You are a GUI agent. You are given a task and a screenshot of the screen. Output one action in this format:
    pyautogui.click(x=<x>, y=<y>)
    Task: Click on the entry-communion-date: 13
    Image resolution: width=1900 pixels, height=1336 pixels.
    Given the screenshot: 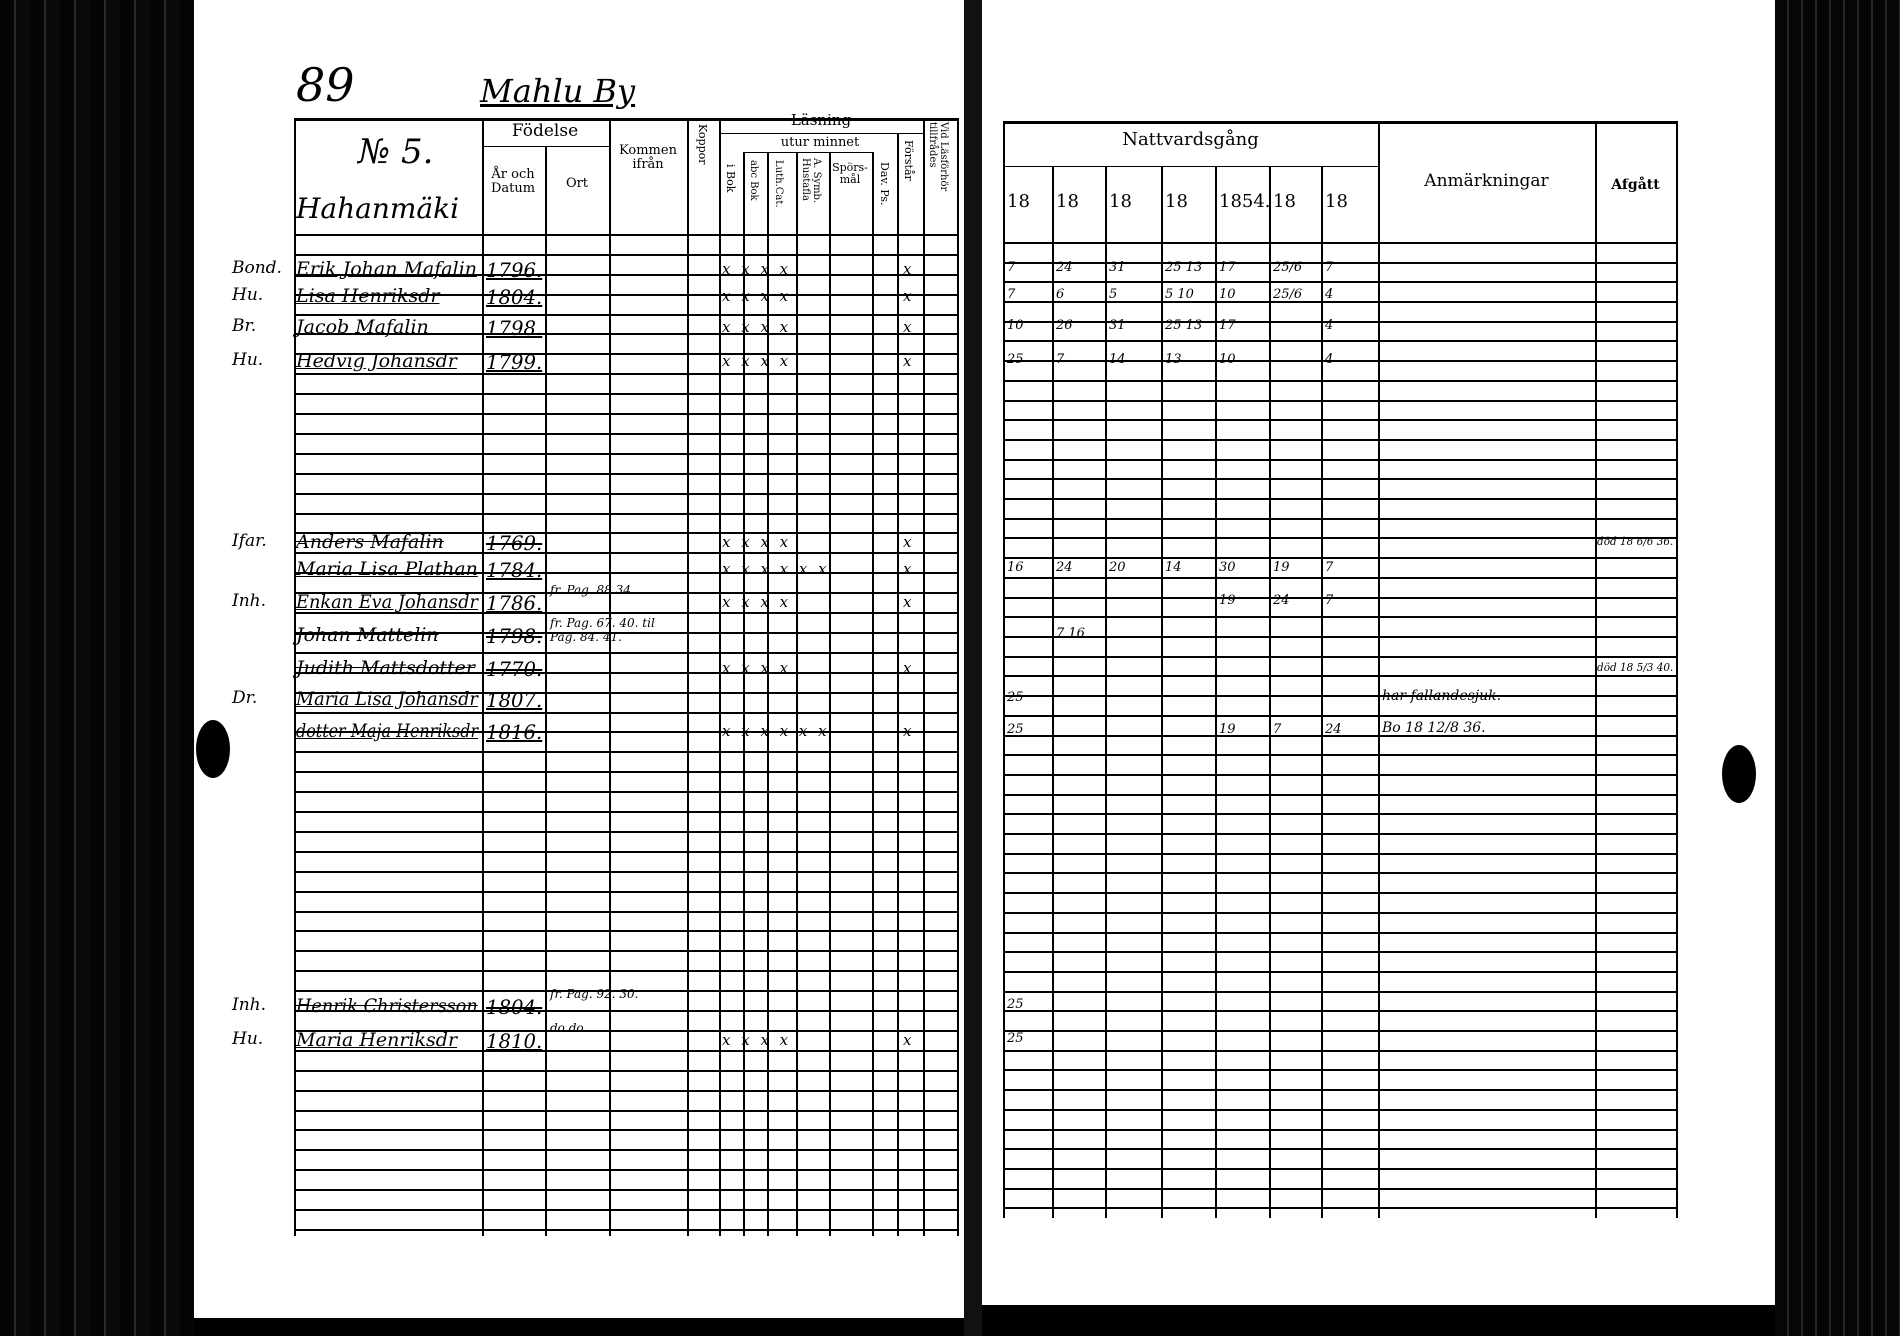 What is the action you would take?
    pyautogui.click(x=1173, y=359)
    